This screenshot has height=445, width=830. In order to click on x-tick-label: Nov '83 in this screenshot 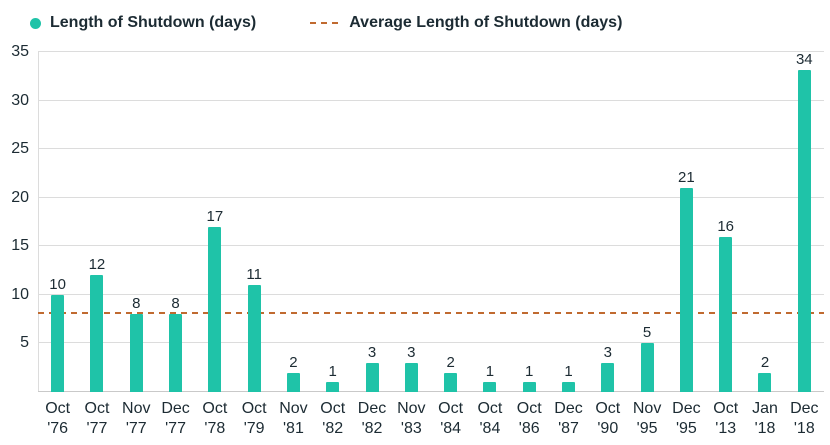, I will do `click(411, 418)`.